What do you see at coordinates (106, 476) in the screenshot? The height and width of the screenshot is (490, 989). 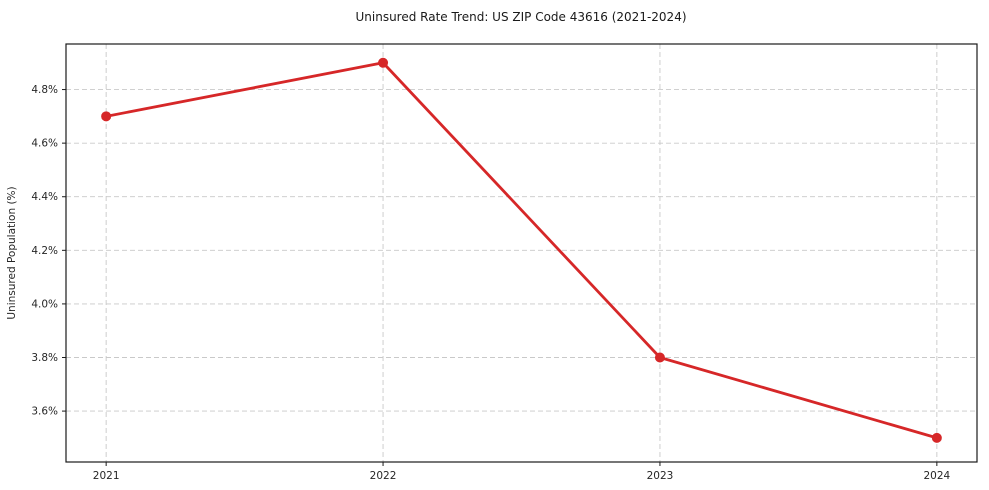 I see `x-tick-label: 2021` at bounding box center [106, 476].